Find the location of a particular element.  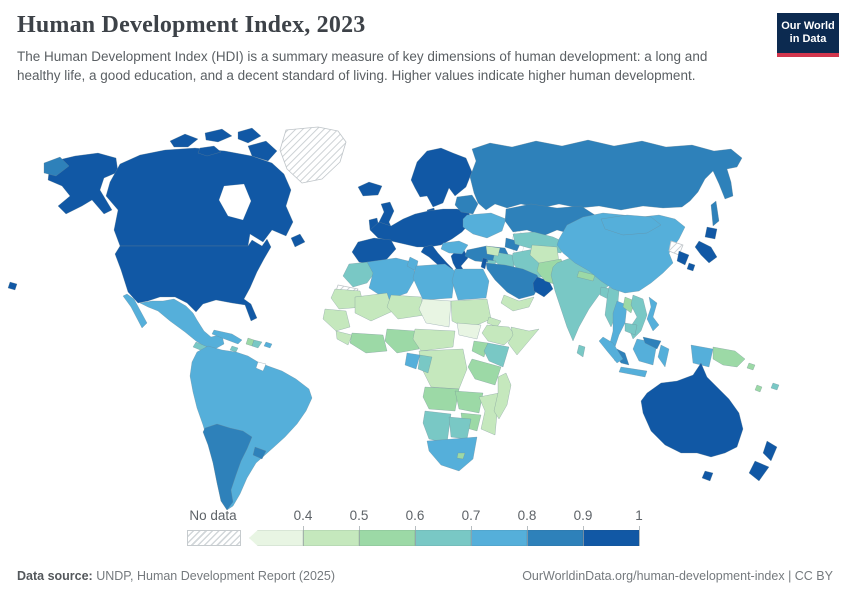

region-sierra-leone-liberia is located at coordinates (344, 338).